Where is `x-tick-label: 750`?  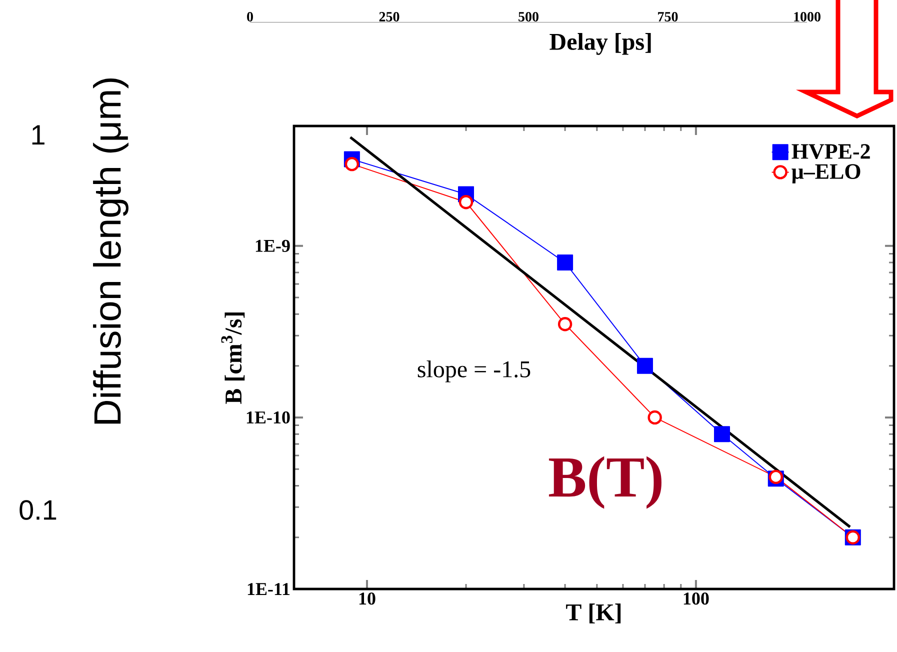
x-tick-label: 750 is located at coordinates (668, 17).